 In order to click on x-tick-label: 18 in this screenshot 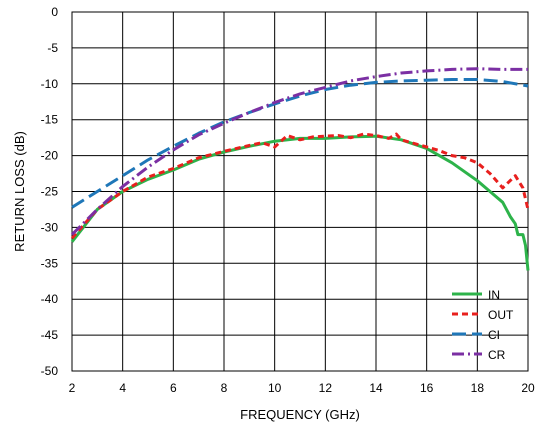, I will do `click(478, 388)`.